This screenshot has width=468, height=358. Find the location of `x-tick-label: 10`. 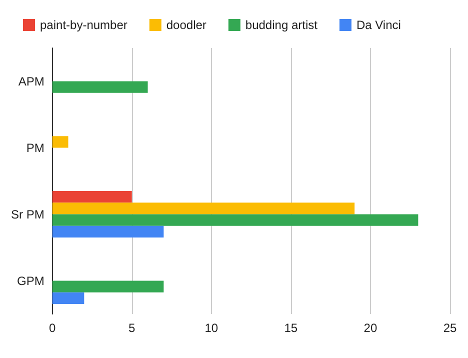

x-tick-label: 10 is located at coordinates (211, 328).